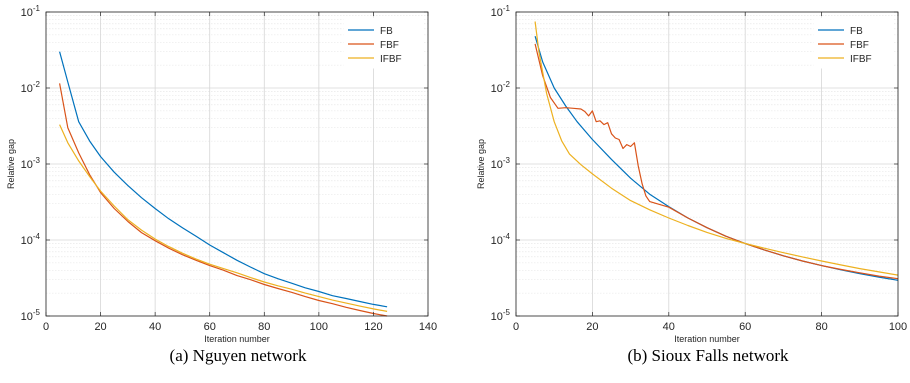 This screenshot has width=910, height=383. I want to click on caption-nguyen: (a) Nguyen network, so click(238, 355).